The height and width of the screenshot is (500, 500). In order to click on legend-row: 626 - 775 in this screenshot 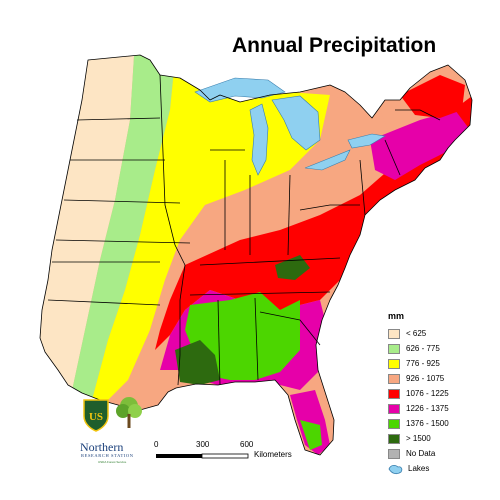, I will do `click(438, 348)`.